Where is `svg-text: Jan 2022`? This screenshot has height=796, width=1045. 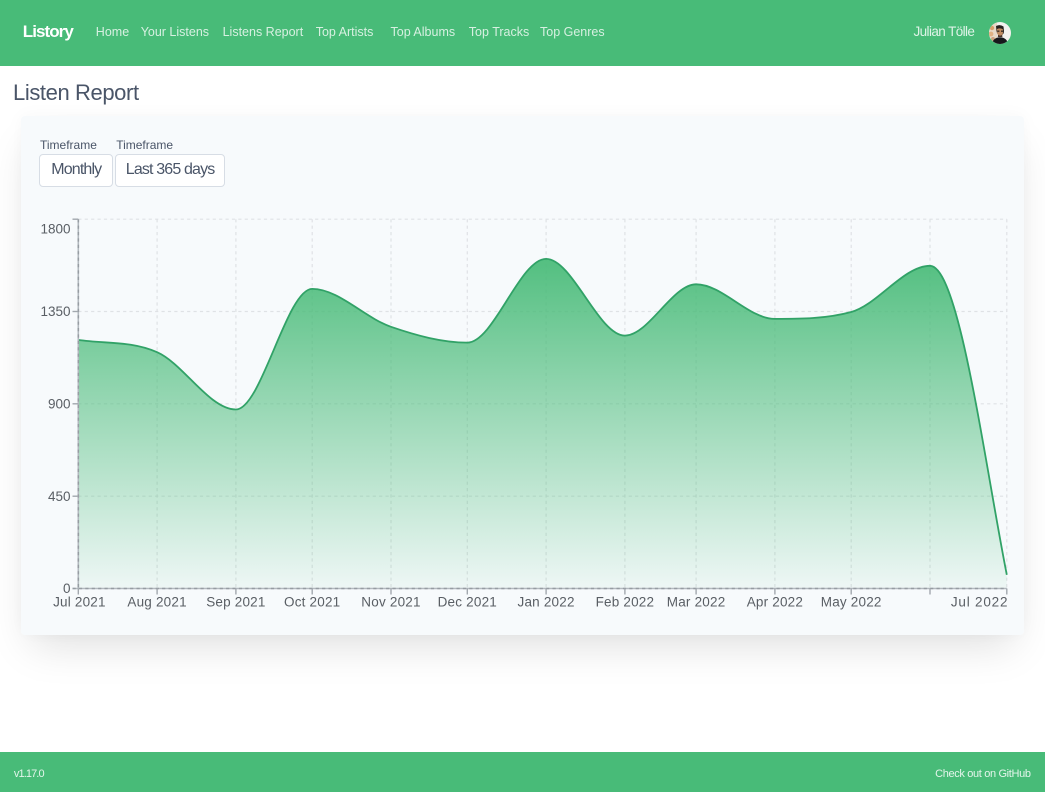 svg-text: Jan 2022 is located at coordinates (546, 601).